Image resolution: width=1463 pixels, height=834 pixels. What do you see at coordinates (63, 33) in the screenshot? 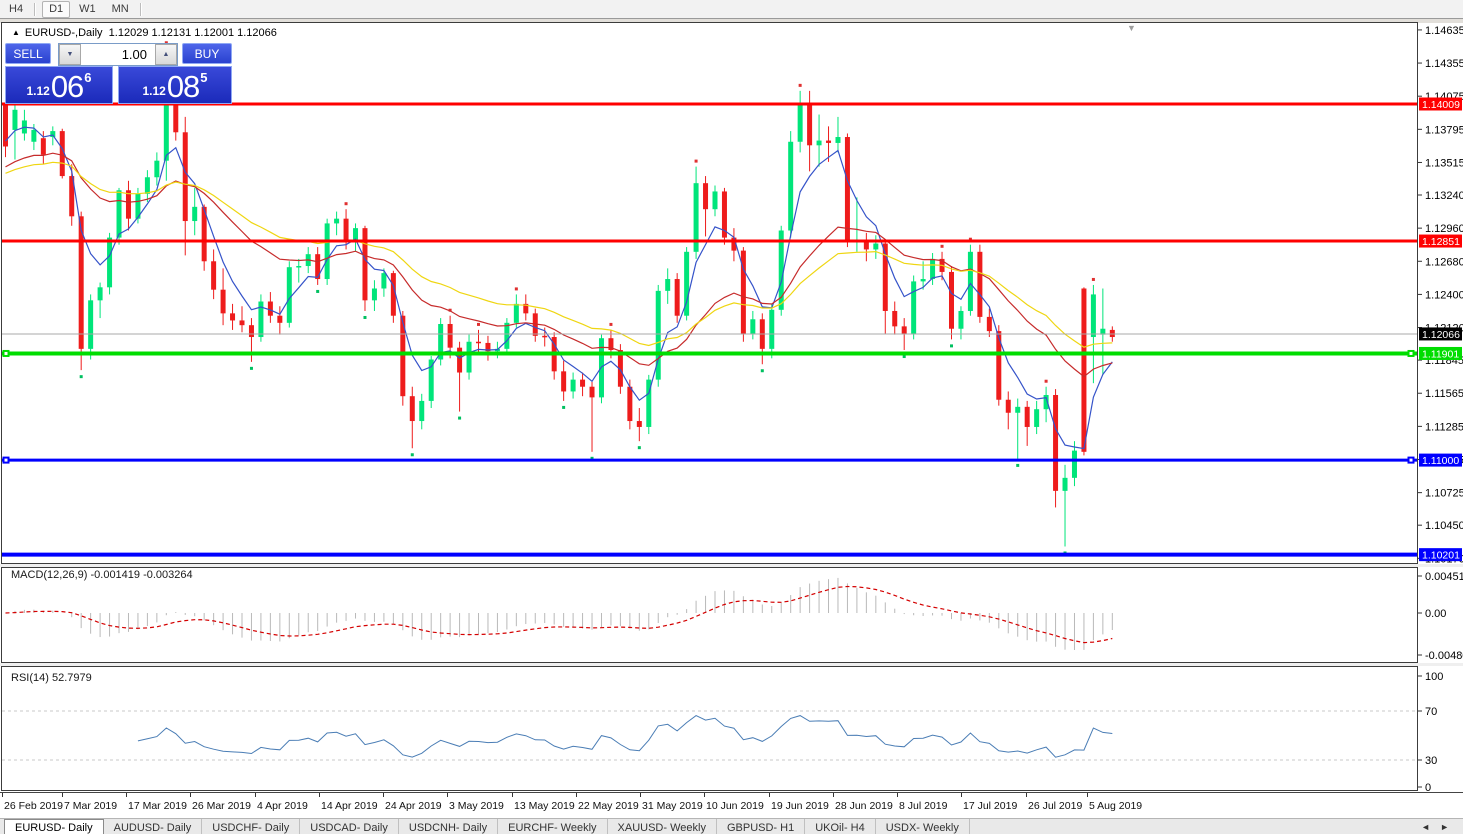
I see `symbol-name: EURUSD-,Daily` at bounding box center [63, 33].